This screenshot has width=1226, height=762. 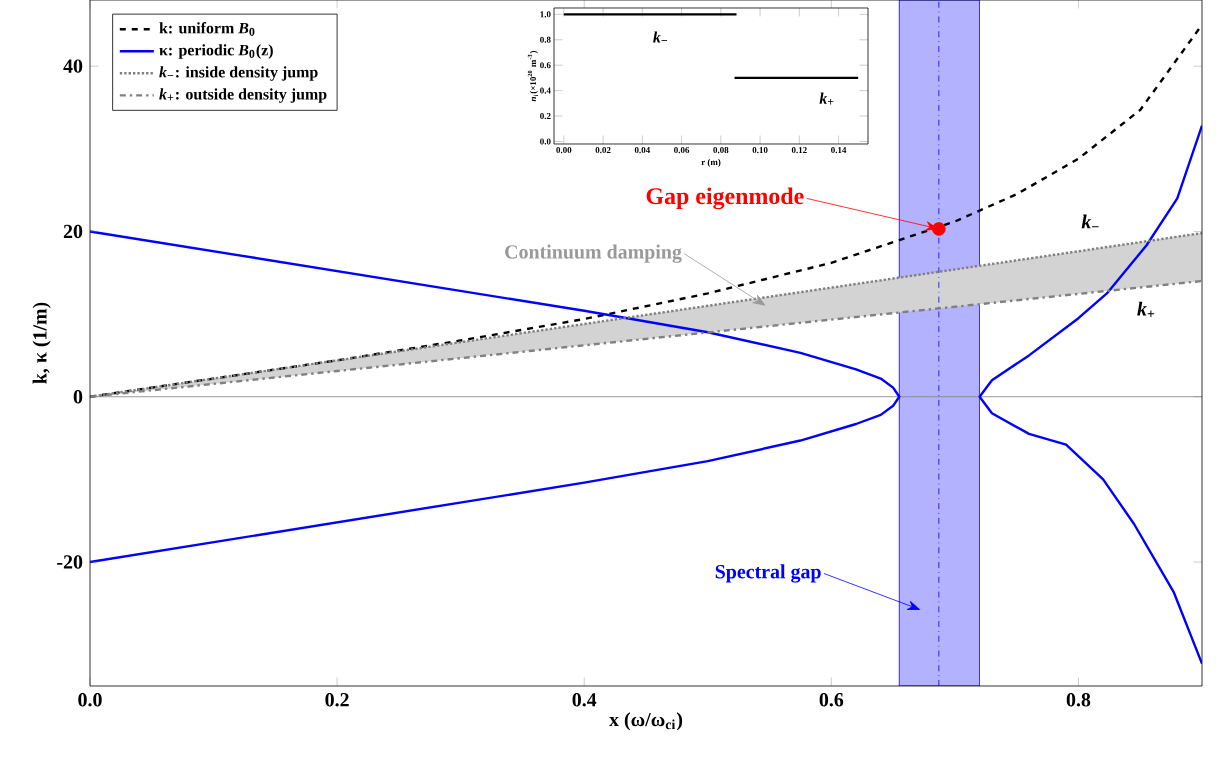 I want to click on y-tick-label: -20, so click(x=70, y=562).